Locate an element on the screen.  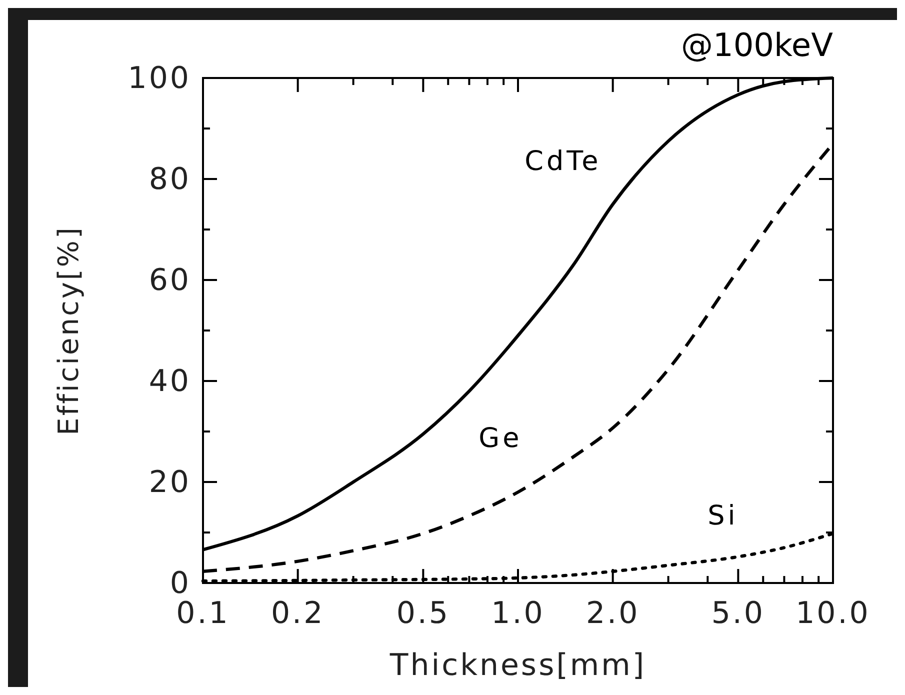
y-tick-label: 40 is located at coordinates (169, 381).